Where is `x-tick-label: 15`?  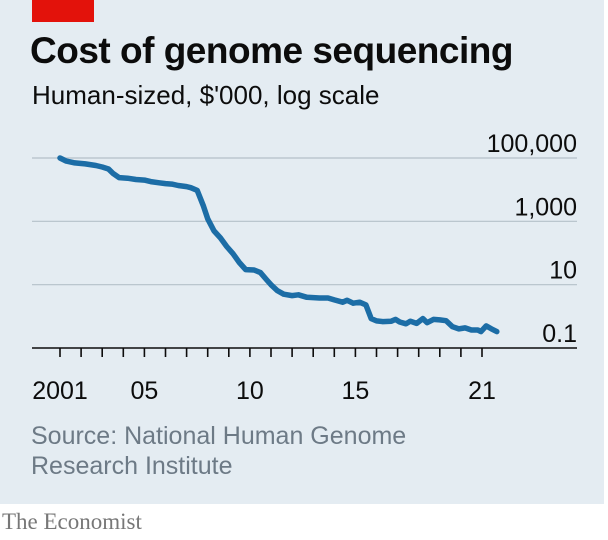 x-tick-label: 15 is located at coordinates (355, 391).